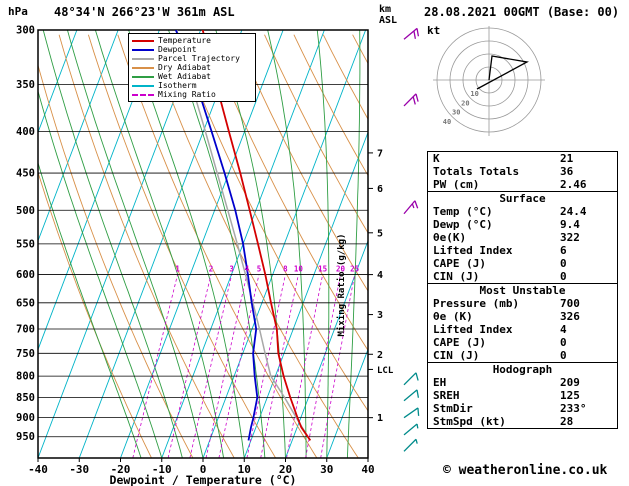  I want to click on row-label: θe(K), so click(450, 237).